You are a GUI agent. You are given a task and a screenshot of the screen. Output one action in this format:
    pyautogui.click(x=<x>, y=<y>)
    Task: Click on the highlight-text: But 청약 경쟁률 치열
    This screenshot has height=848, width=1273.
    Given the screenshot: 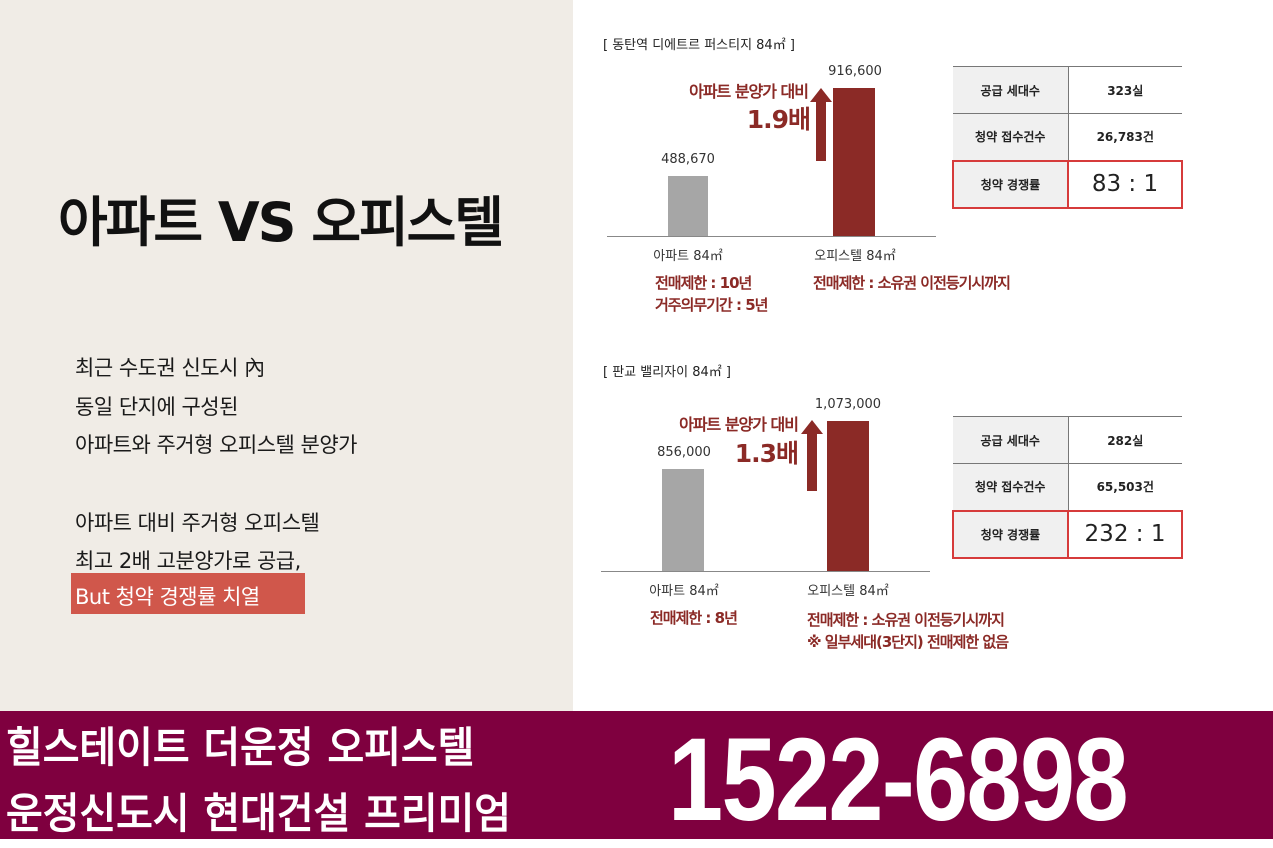 What is the action you would take?
    pyautogui.click(x=188, y=593)
    